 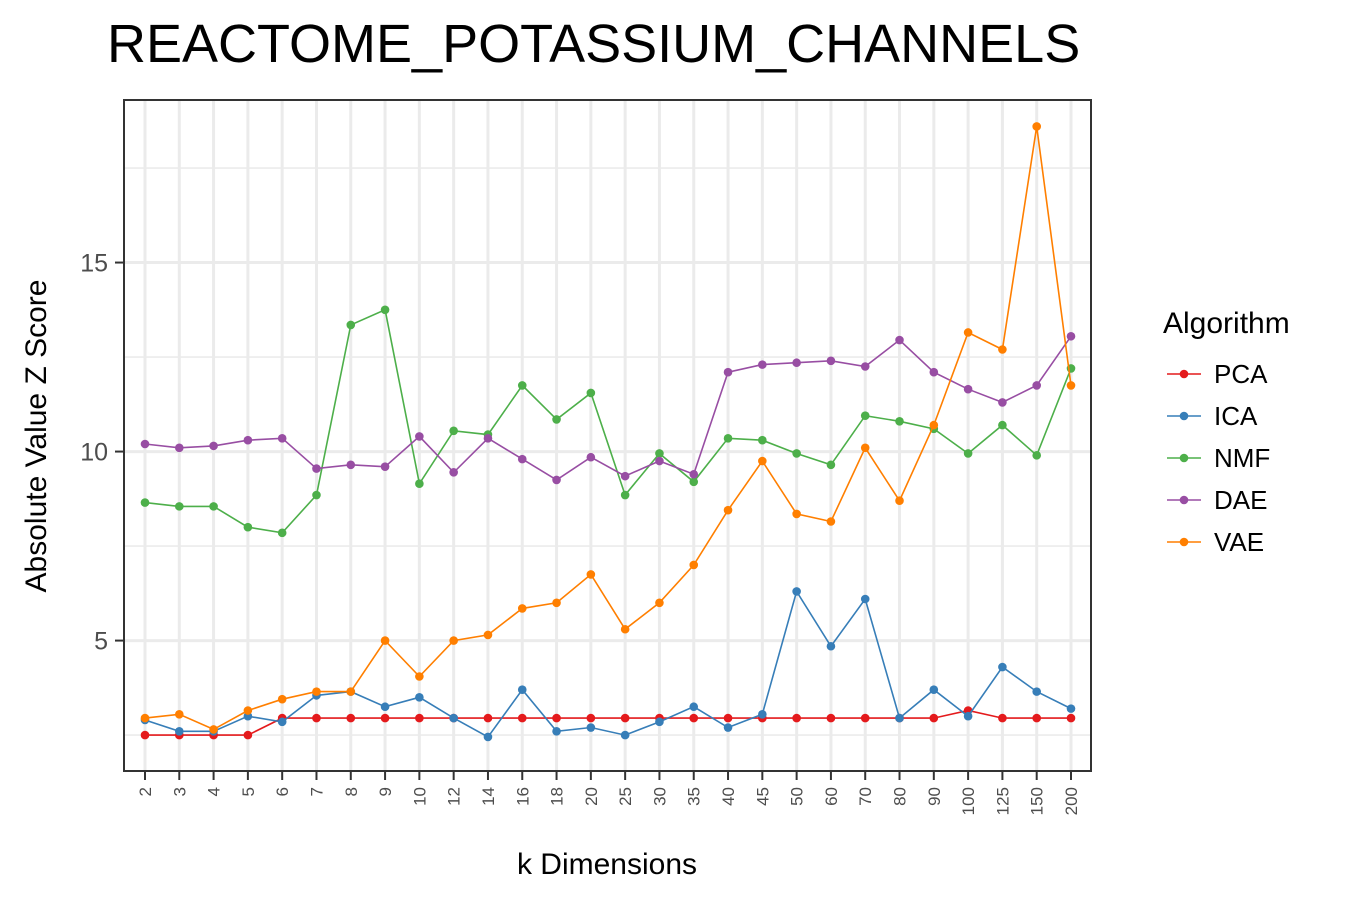 What do you see at coordinates (557, 796) in the screenshot?
I see `x-tick-label: 18` at bounding box center [557, 796].